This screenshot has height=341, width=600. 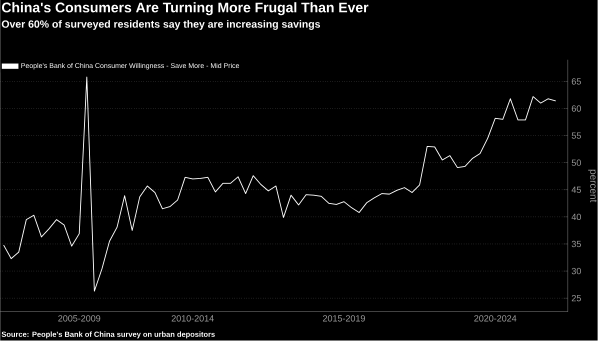 What do you see at coordinates (592, 186) in the screenshot?
I see `y-axis-title: percent` at bounding box center [592, 186].